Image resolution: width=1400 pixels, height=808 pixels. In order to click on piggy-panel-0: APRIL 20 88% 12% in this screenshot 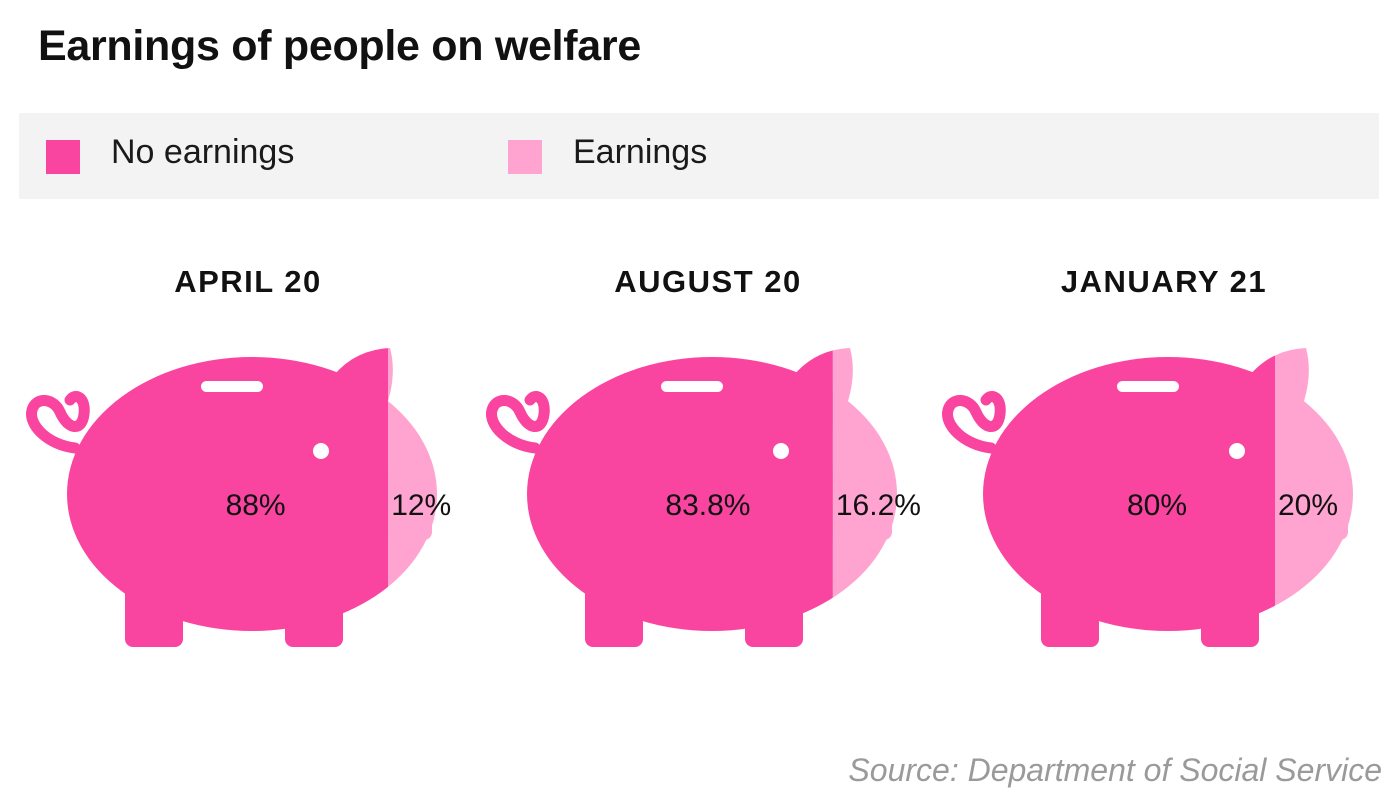, I will do `click(238, 455)`.